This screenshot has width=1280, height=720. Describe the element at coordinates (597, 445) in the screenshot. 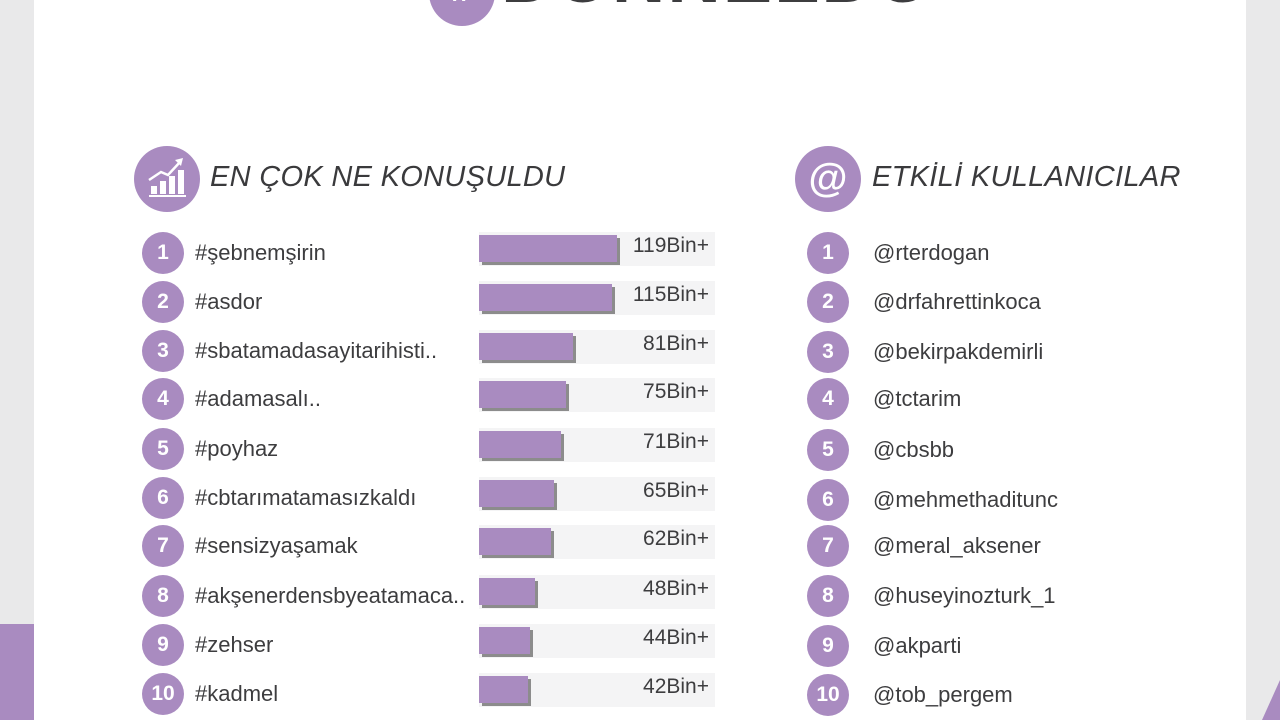

I see `bar-track: 71Bin+` at that location.